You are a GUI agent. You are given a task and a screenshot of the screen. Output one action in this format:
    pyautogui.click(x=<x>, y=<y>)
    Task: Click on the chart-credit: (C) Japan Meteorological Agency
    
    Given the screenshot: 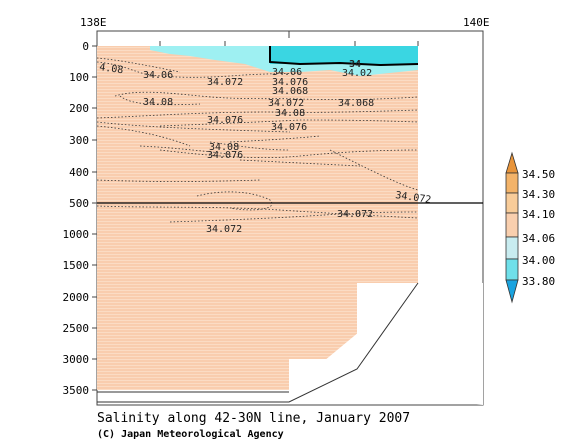 What is the action you would take?
    pyautogui.click(x=190, y=434)
    